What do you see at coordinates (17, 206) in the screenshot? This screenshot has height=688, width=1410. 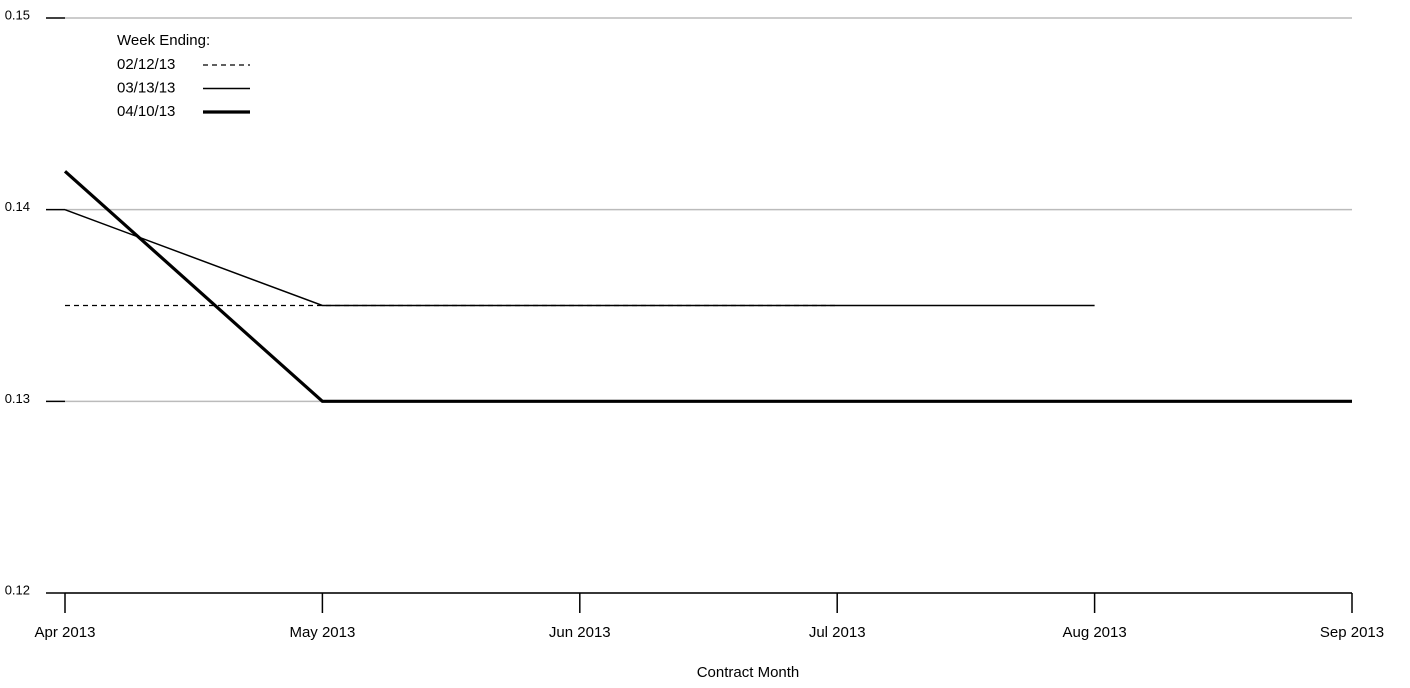 I see `y-tick-label: 0.14` at bounding box center [17, 206].